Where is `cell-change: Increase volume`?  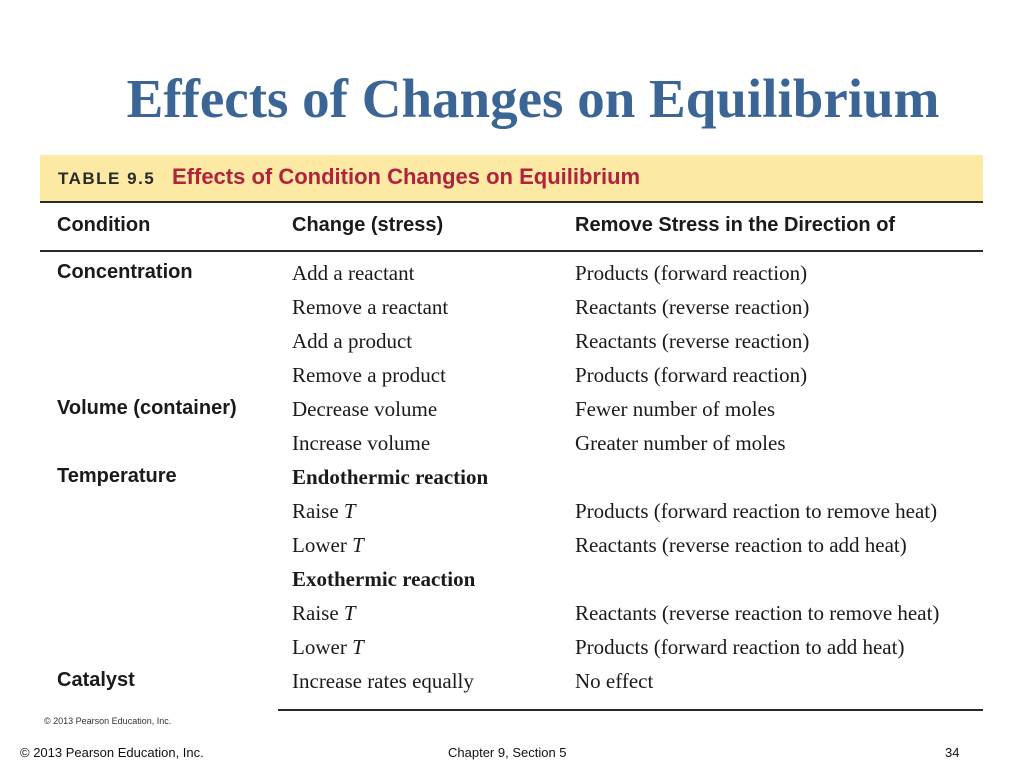 cell-change: Increase volume is located at coordinates (361, 443).